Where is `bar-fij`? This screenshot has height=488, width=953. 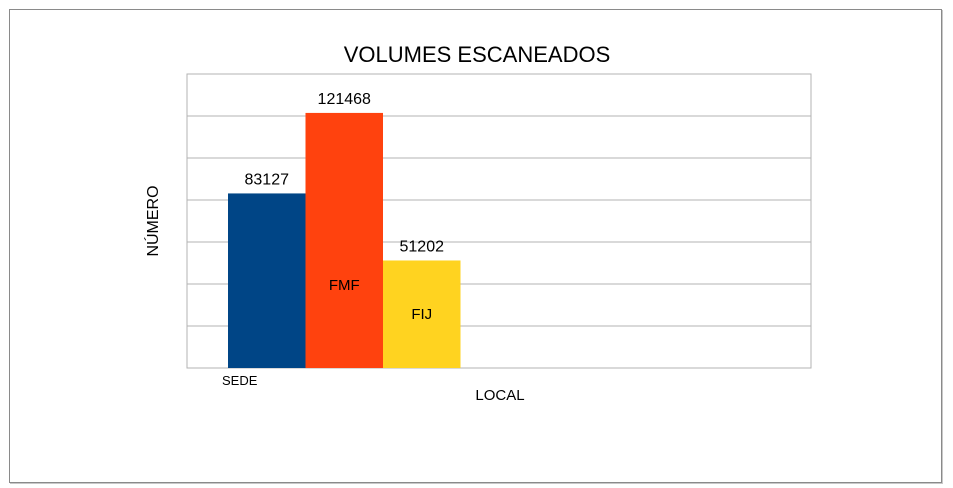
bar-fij is located at coordinates (422, 314).